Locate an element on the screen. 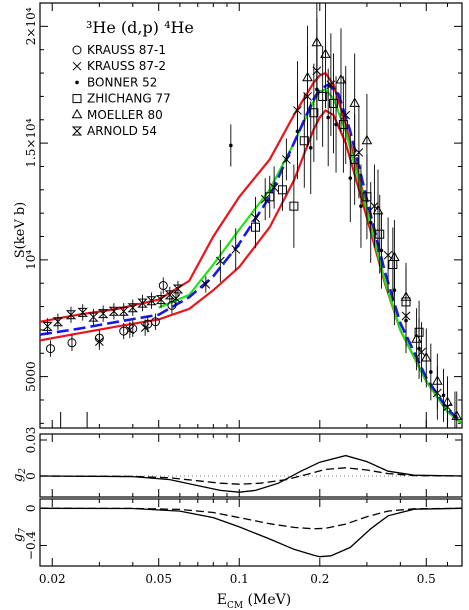 This screenshot has height=610, width=469. y-tick-label: 2×10⁴ is located at coordinates (31, 26).